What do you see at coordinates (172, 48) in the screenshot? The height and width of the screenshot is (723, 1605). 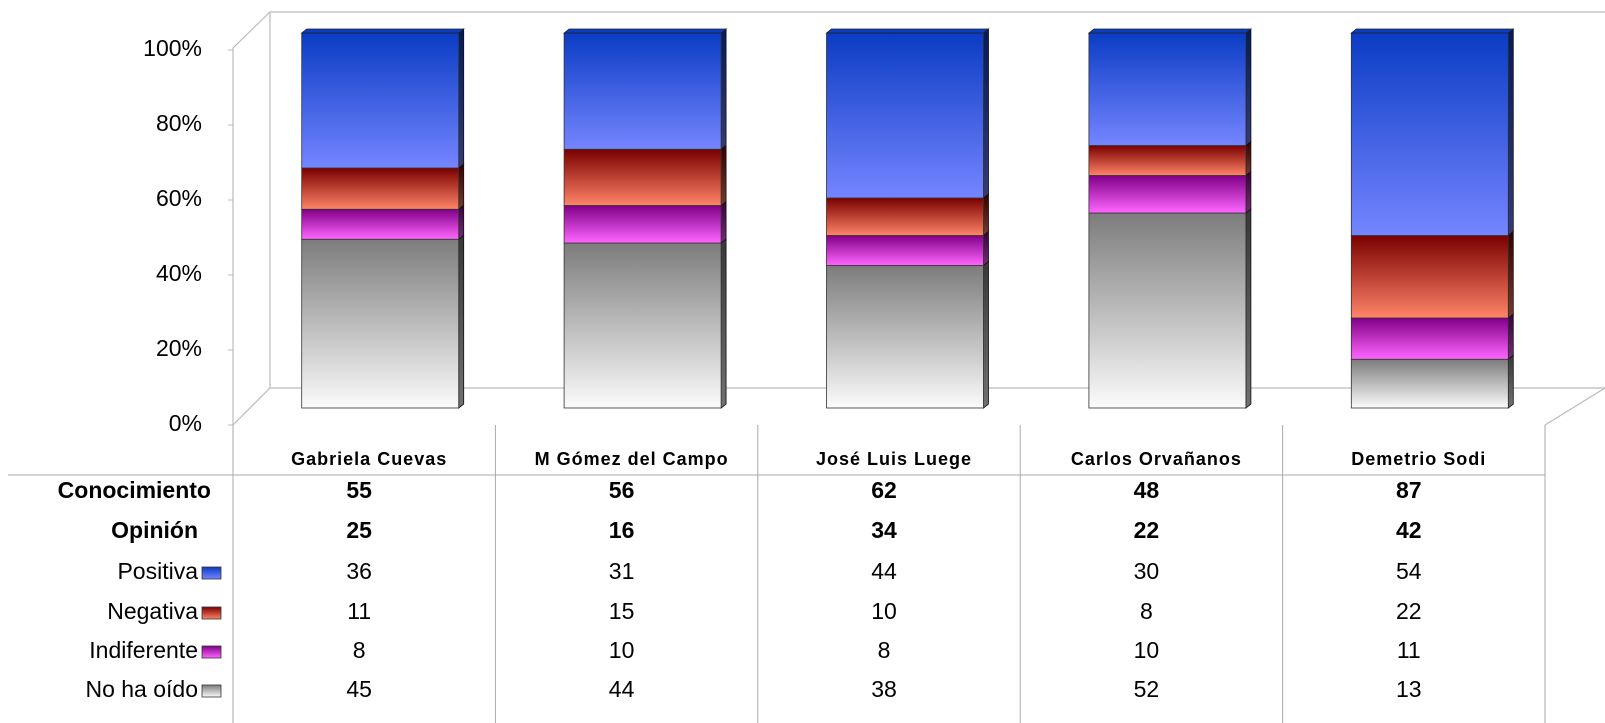 I see `y-tick-label: 100%` at bounding box center [172, 48].